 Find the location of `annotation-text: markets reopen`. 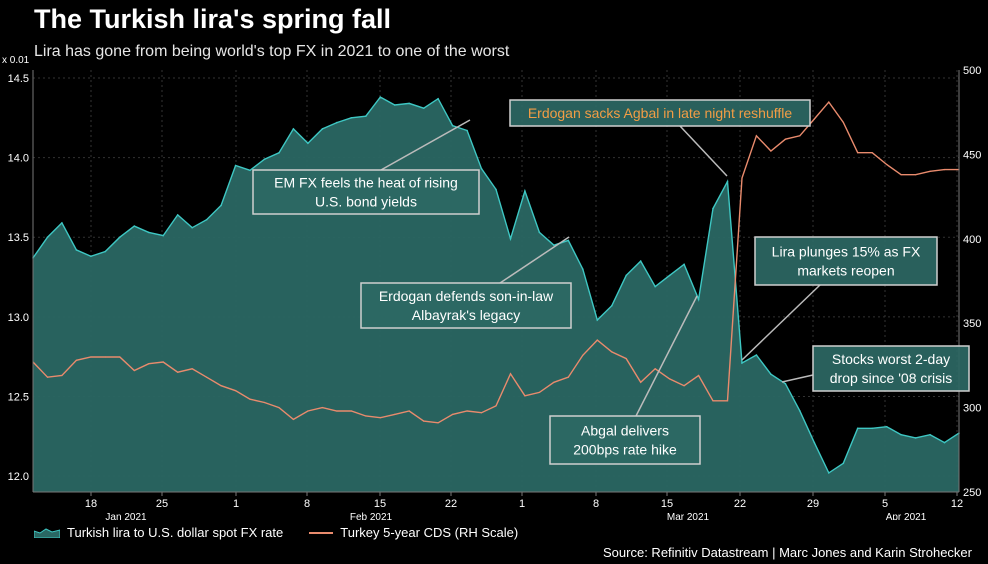

annotation-text: markets reopen is located at coordinates (845, 271).